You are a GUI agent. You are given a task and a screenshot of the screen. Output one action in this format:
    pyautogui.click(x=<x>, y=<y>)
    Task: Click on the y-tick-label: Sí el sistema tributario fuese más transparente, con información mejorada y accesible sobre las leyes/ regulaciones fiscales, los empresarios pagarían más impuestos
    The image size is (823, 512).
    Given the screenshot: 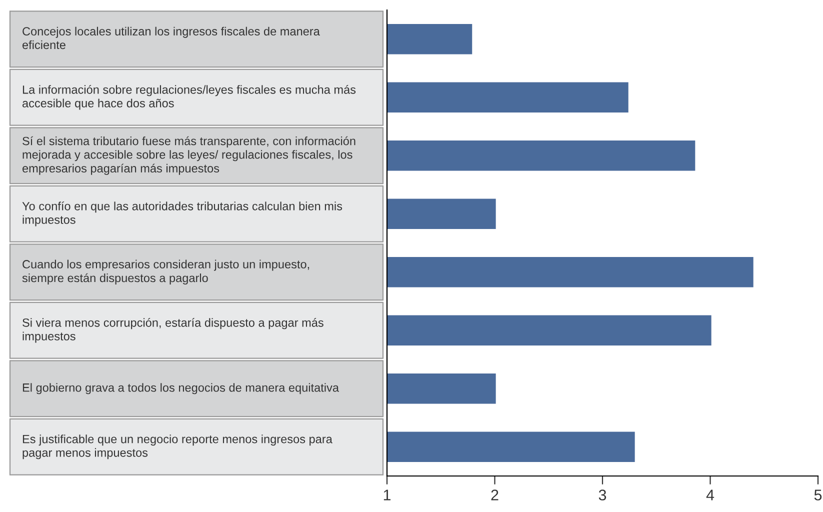 What is the action you would take?
    pyautogui.click(x=189, y=155)
    